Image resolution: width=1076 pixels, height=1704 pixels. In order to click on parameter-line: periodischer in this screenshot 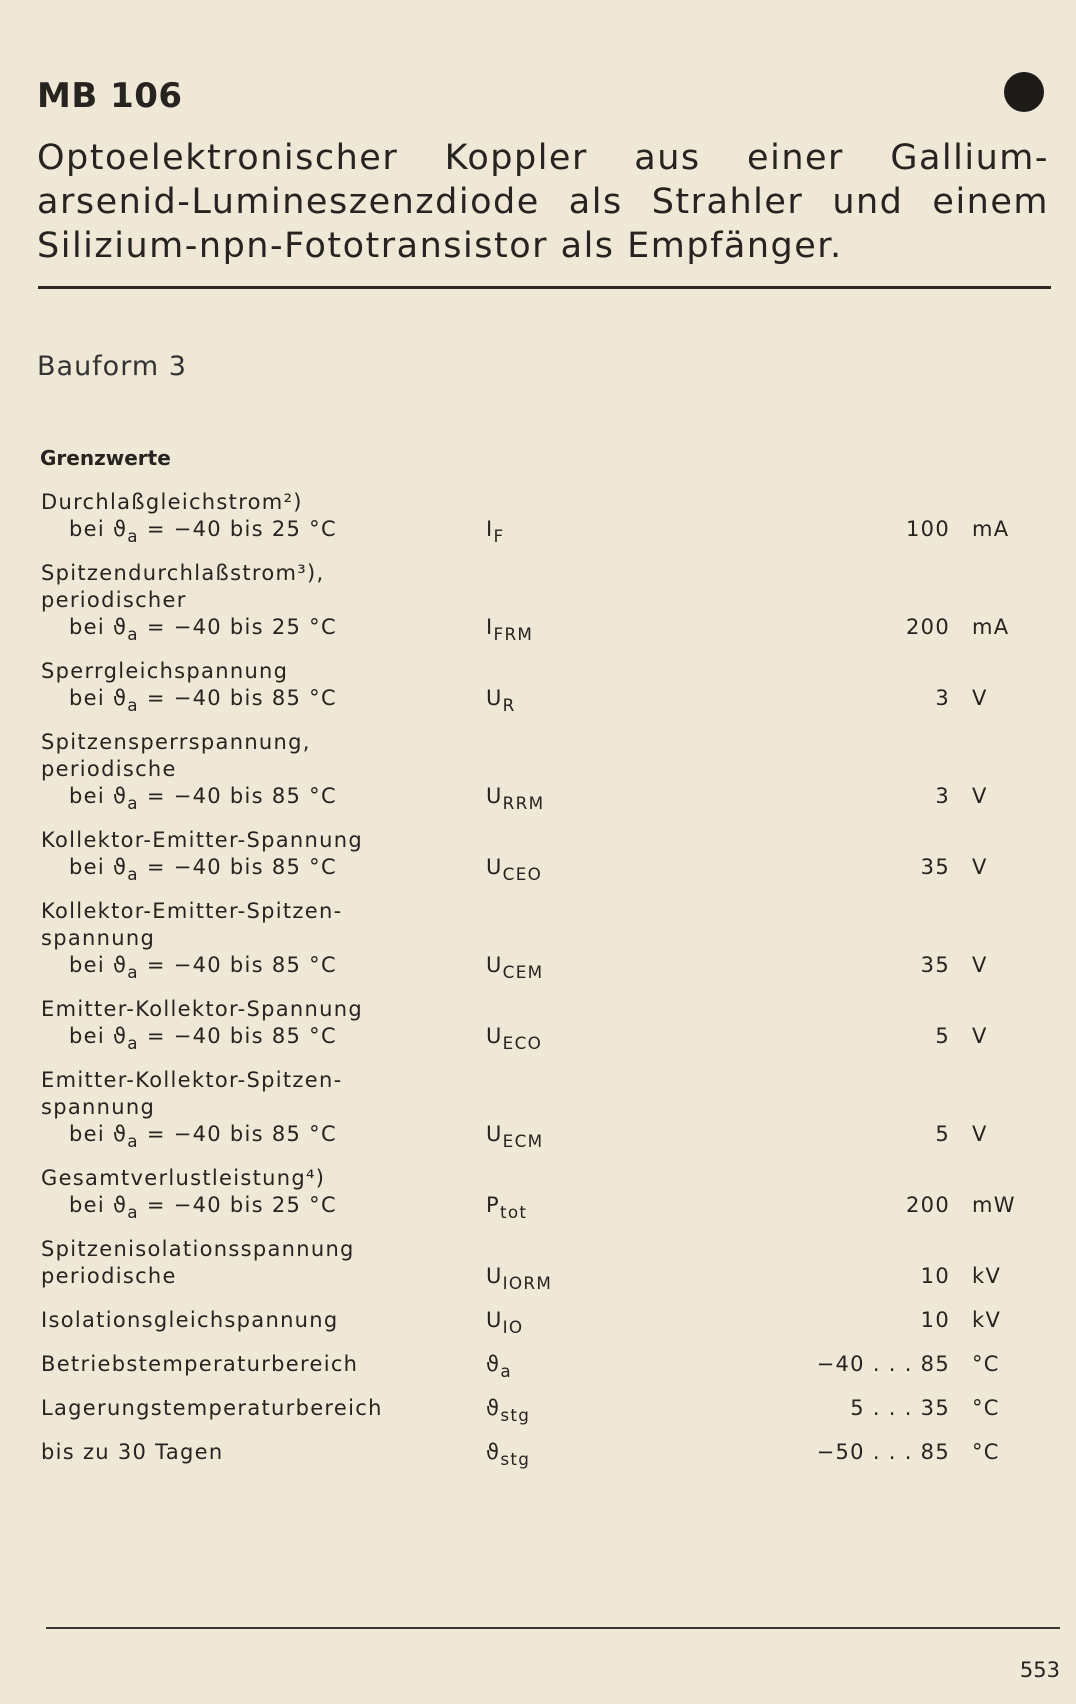, I will do `click(114, 600)`.